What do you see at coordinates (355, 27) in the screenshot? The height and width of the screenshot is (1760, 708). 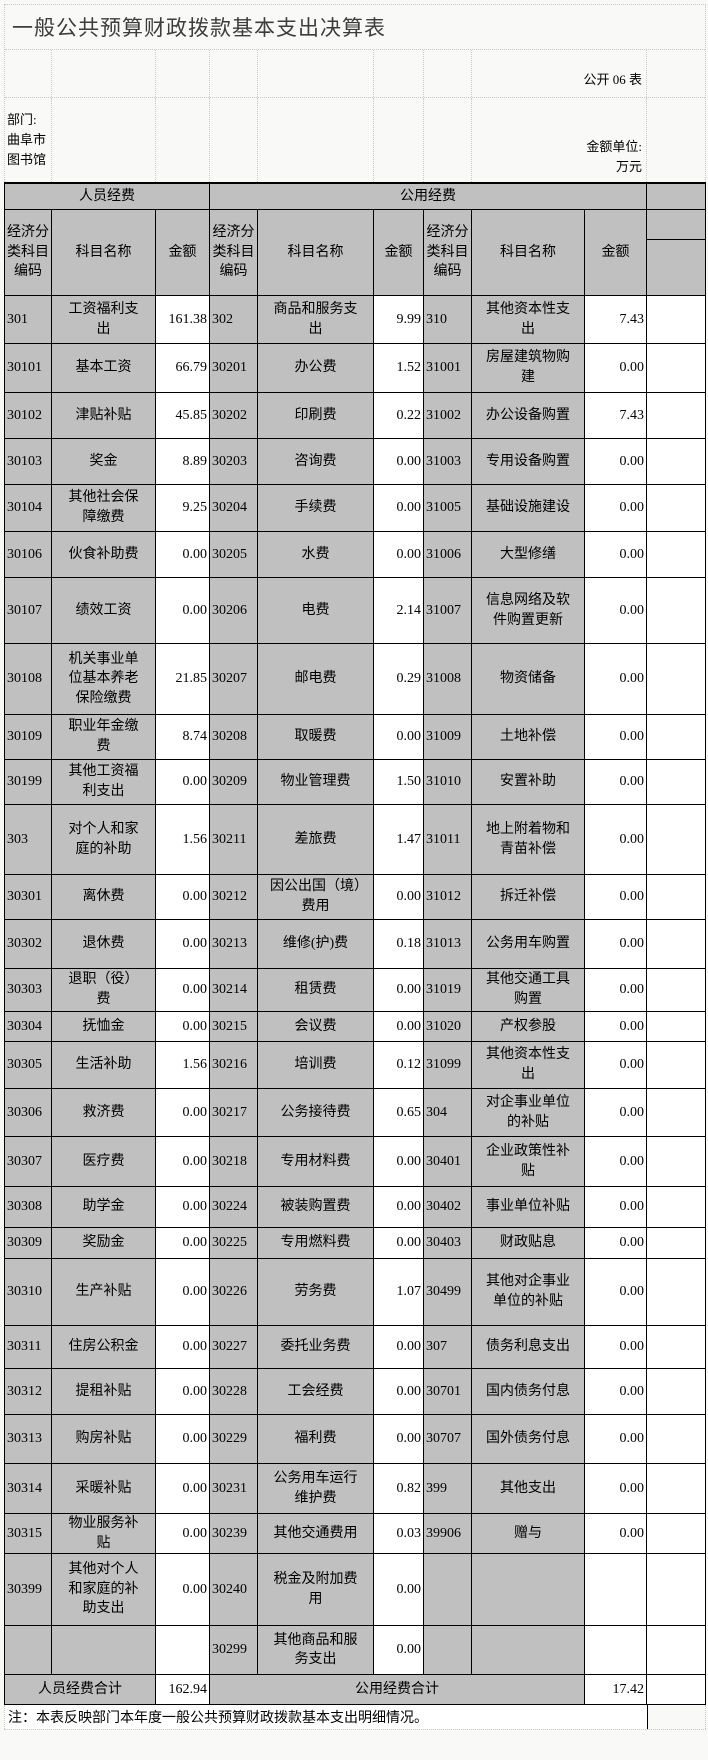 I see `page-title: 一般公共预算财政拨款基本支出决算表` at bounding box center [355, 27].